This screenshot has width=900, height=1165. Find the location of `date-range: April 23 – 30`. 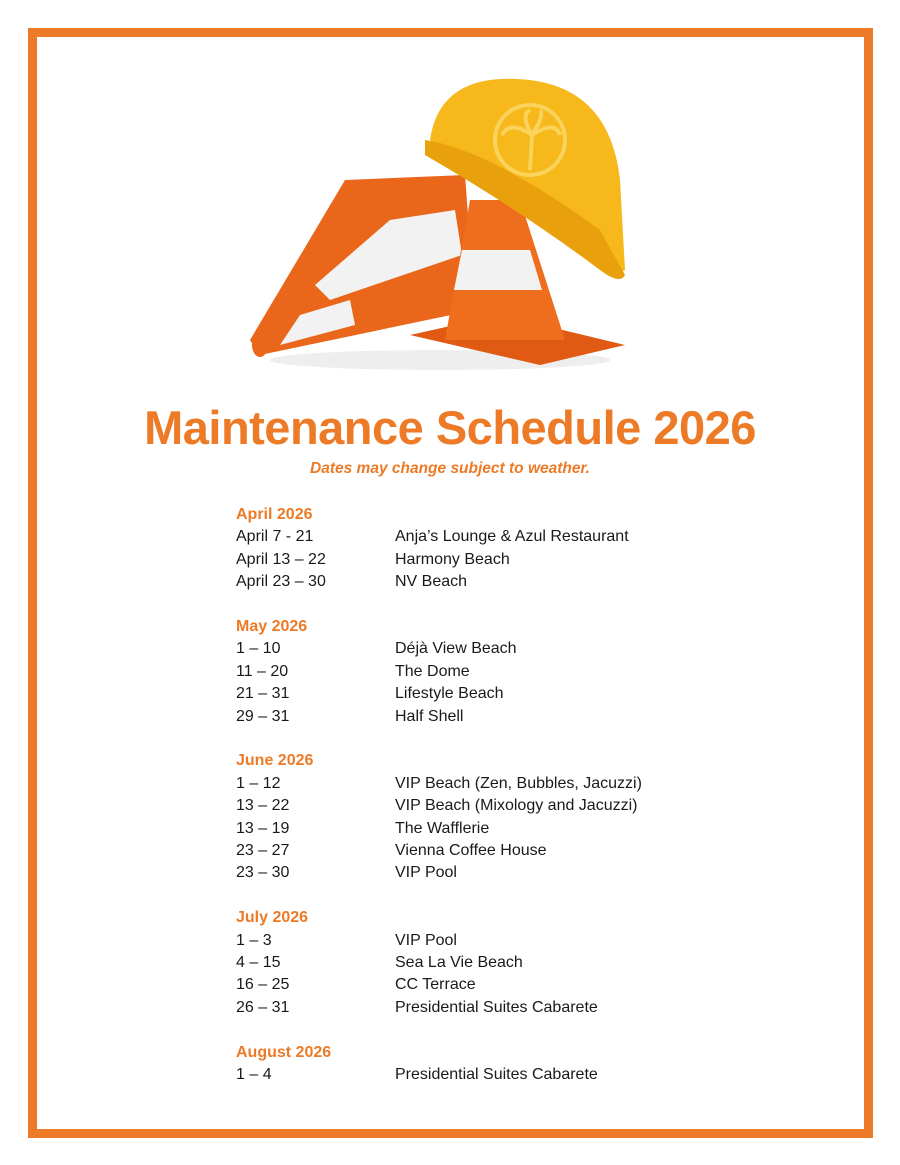

date-range: April 23 – 30 is located at coordinates (281, 582).